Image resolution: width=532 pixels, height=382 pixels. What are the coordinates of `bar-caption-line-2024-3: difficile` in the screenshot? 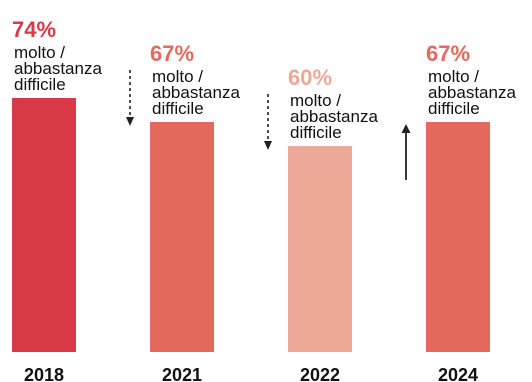 It's located at (454, 108).